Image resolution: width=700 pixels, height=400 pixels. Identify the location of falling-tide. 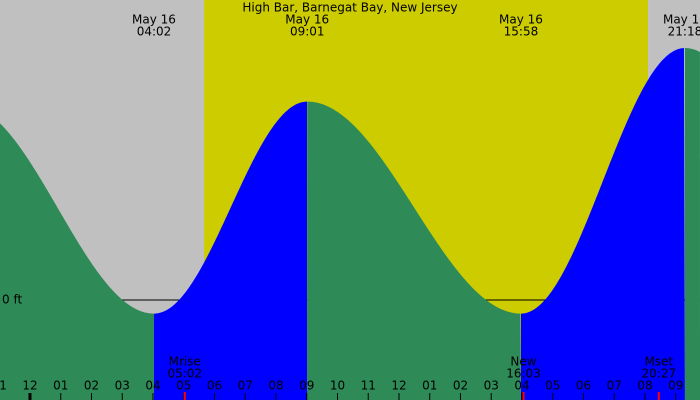
(692, 224).